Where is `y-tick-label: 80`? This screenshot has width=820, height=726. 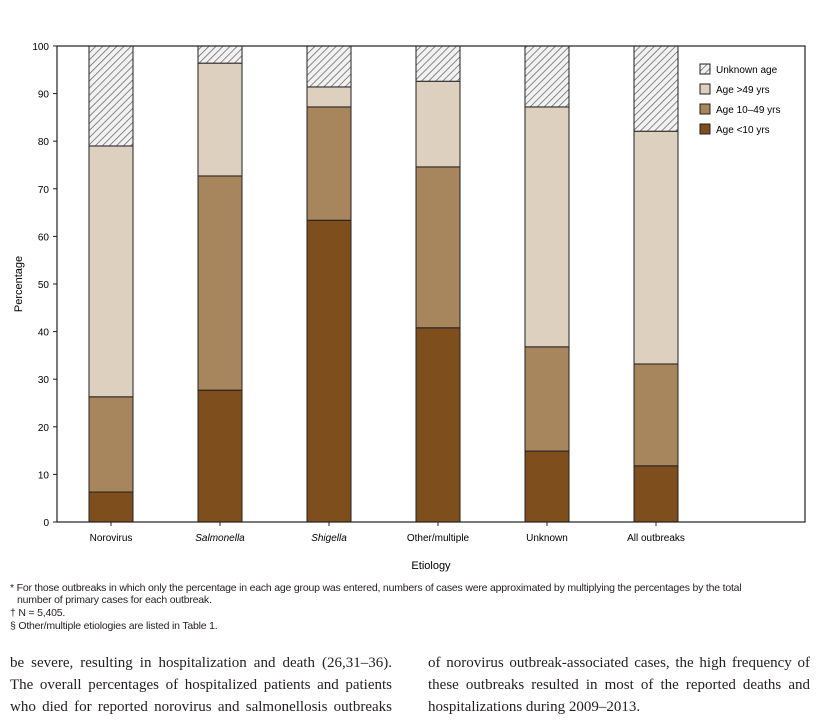 y-tick-label: 80 is located at coordinates (44, 142).